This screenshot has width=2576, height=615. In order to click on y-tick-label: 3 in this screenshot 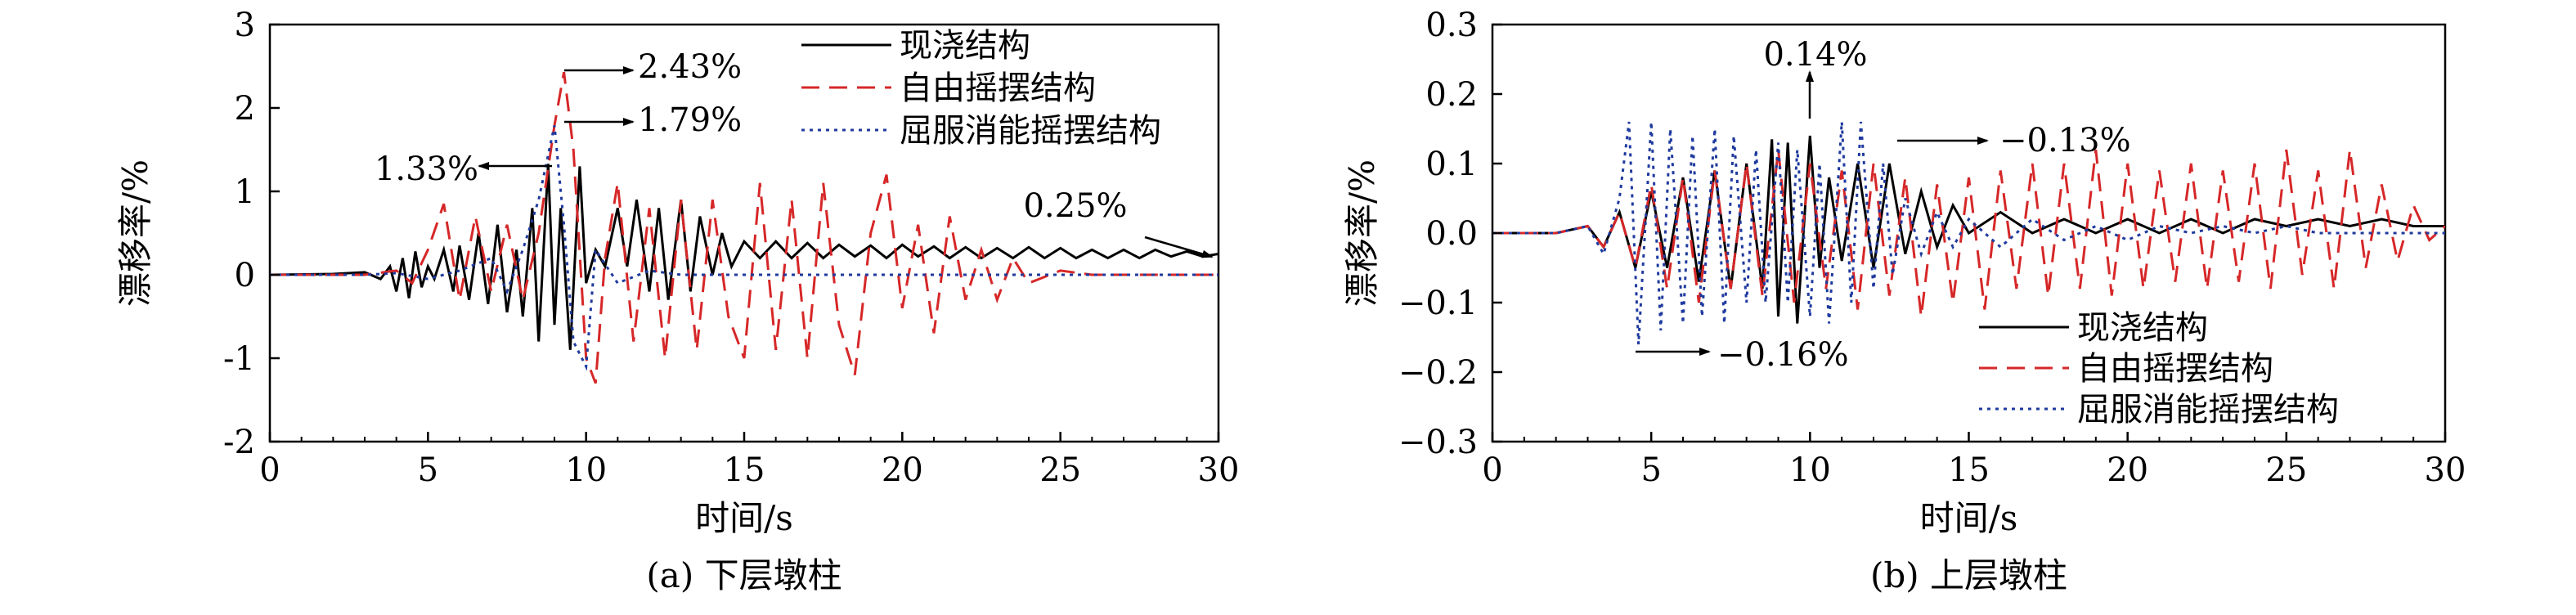, I will do `click(245, 25)`.